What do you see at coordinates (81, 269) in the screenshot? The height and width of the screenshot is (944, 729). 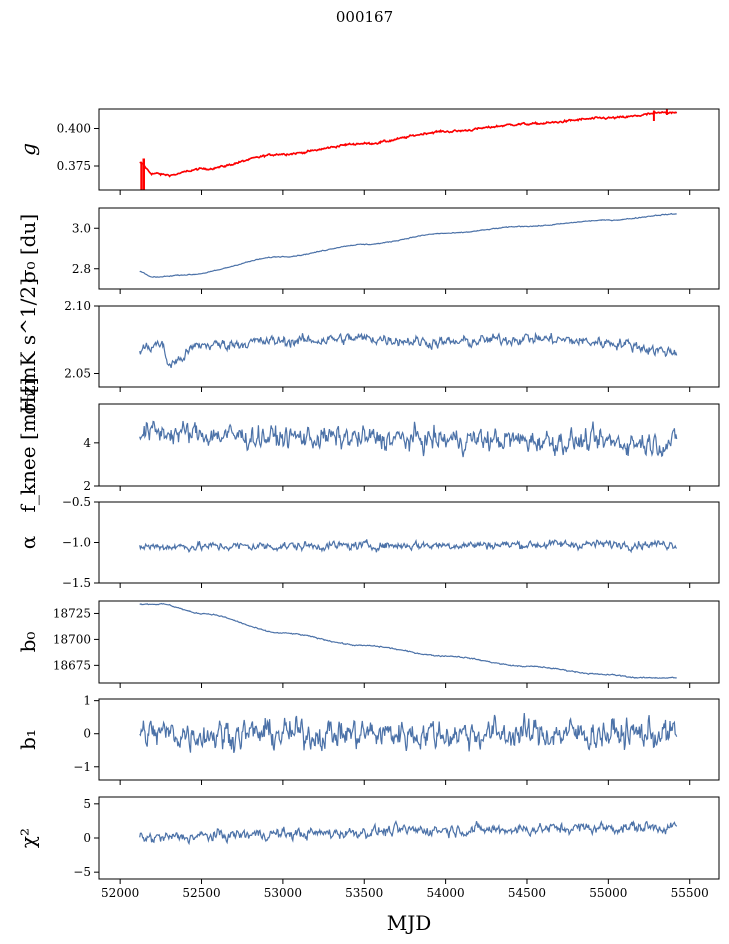 I see `y-tick-label-sigma0_du: 2.8` at bounding box center [81, 269].